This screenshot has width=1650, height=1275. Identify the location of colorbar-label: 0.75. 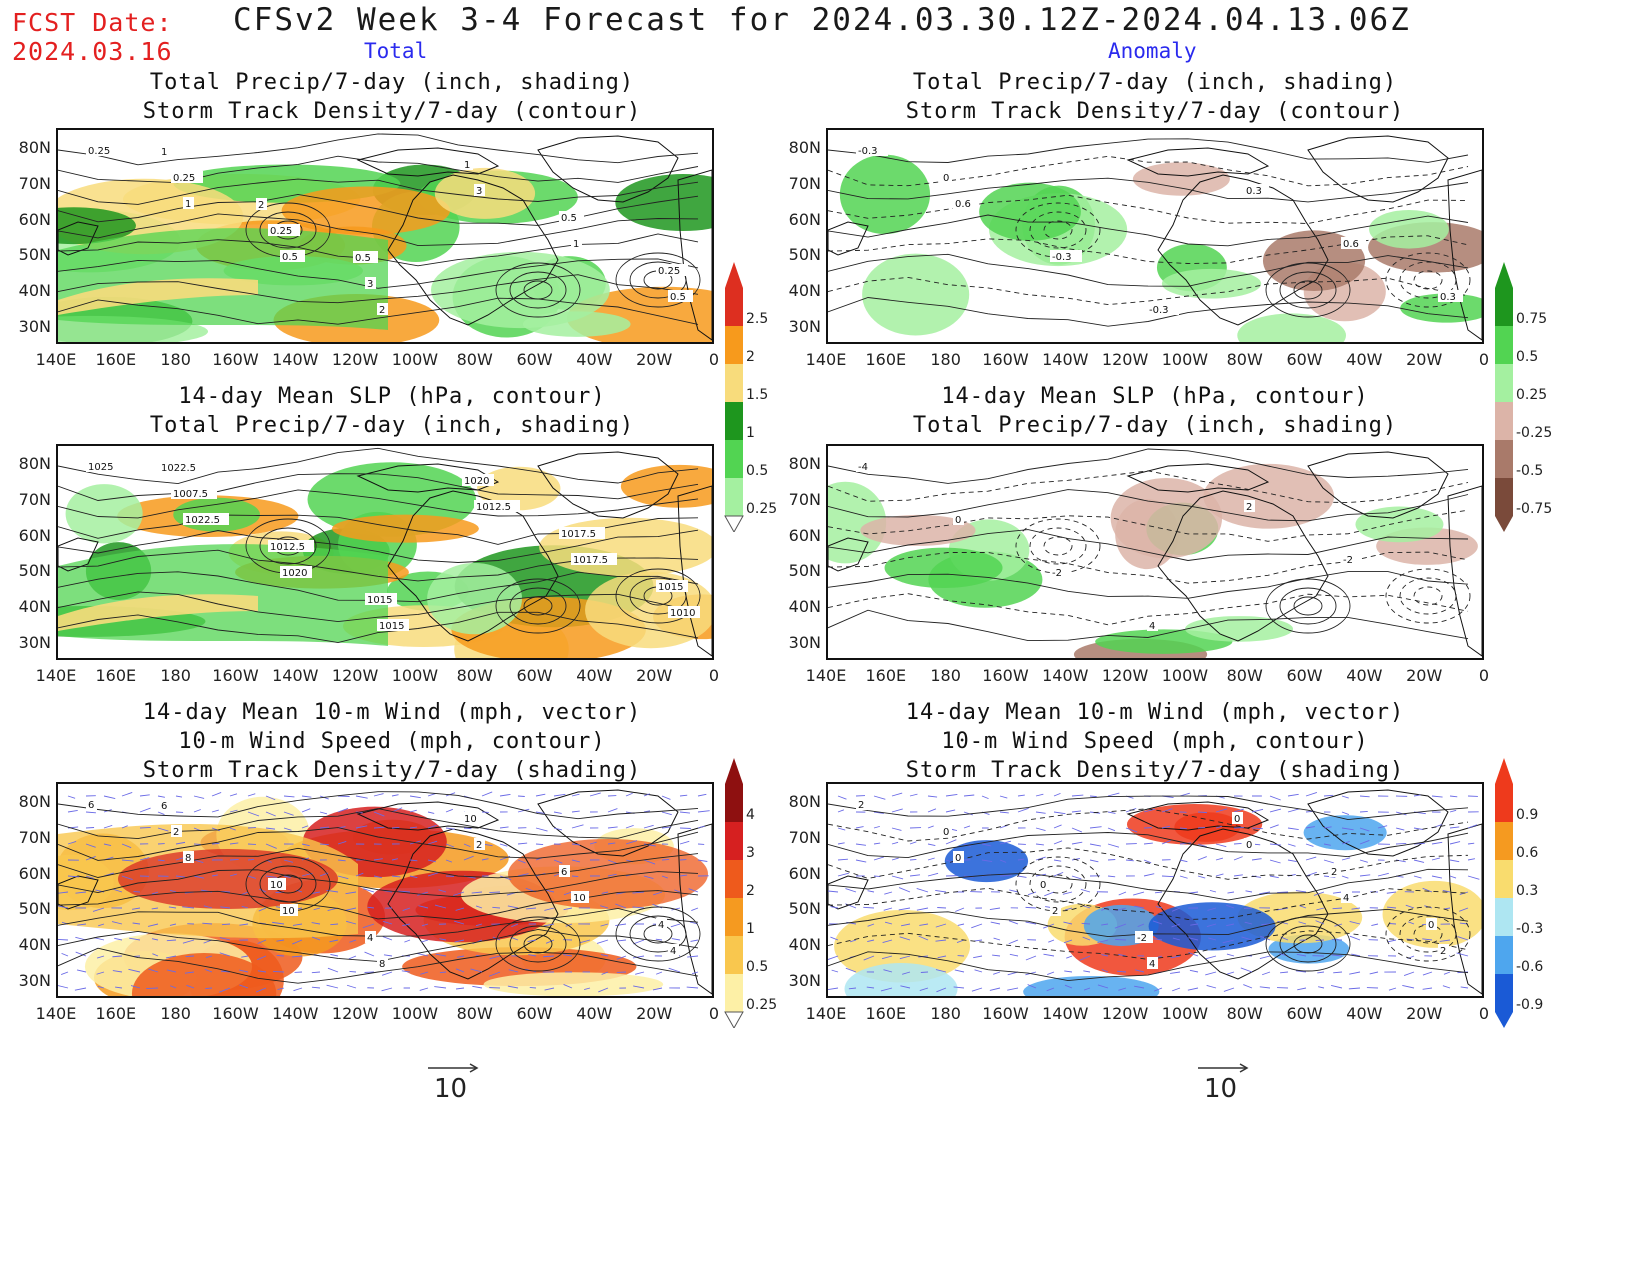
(1532, 318).